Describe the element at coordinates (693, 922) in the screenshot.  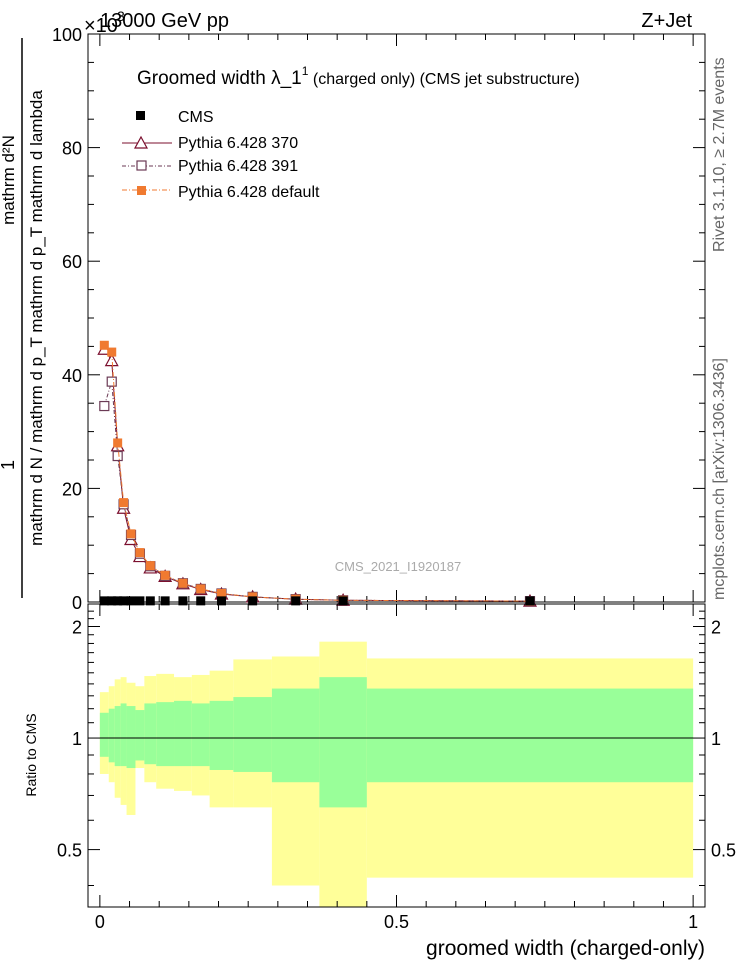
I see `xtick-label: 1` at that location.